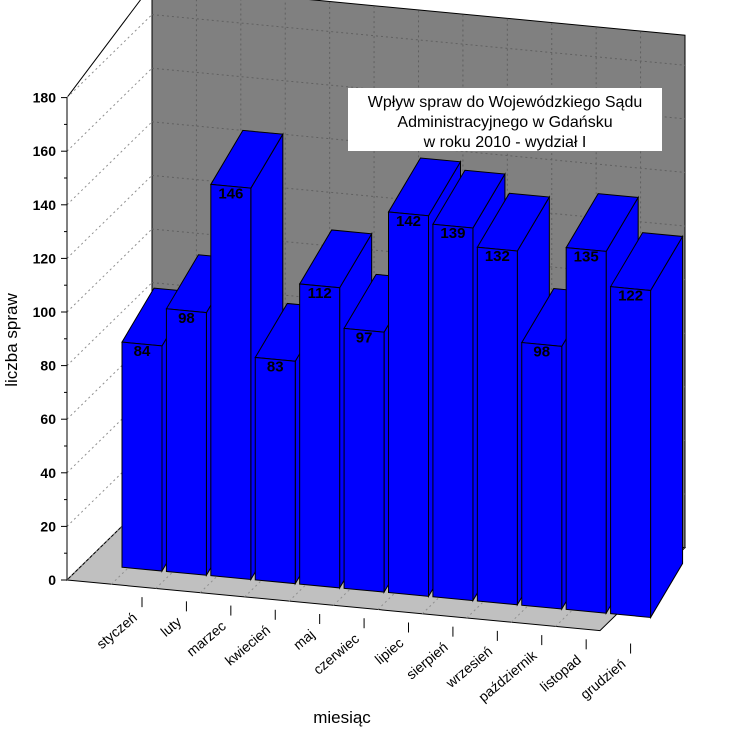 This screenshot has width=750, height=737. What do you see at coordinates (45, 98) in the screenshot?
I see `y-tick-label: 180` at bounding box center [45, 98].